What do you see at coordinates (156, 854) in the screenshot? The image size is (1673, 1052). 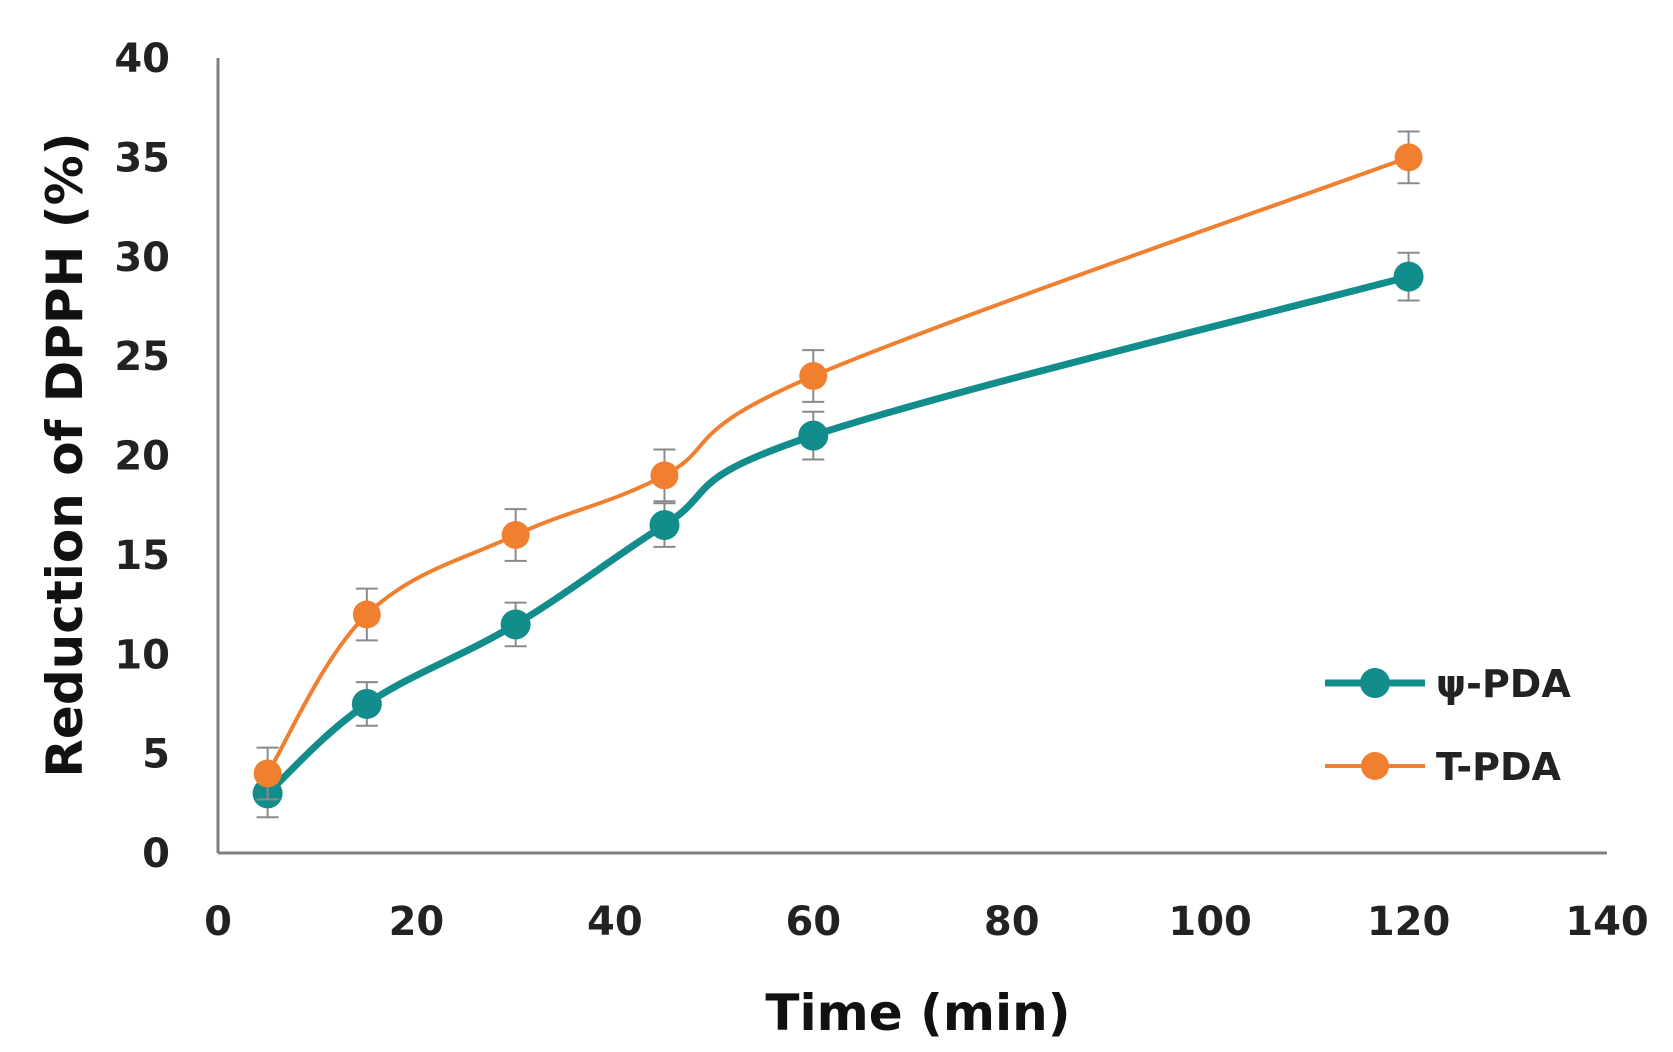 I see `y-tick-label: 0` at bounding box center [156, 854].